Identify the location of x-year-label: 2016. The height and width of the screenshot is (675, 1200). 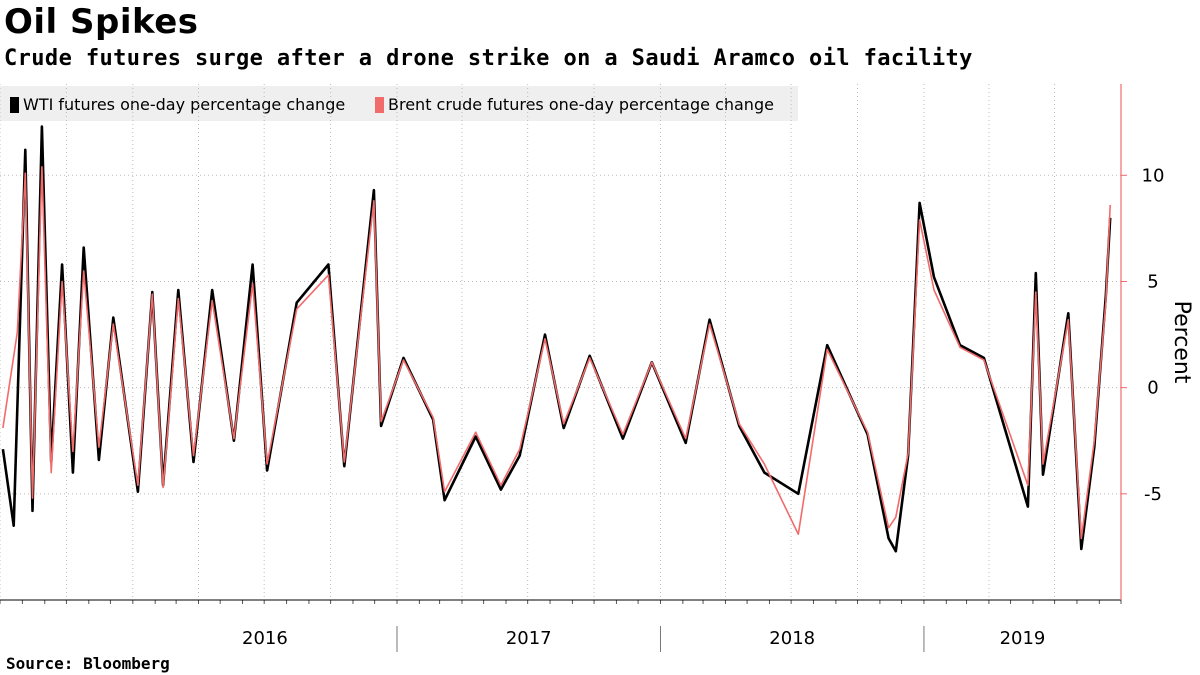
(265, 638).